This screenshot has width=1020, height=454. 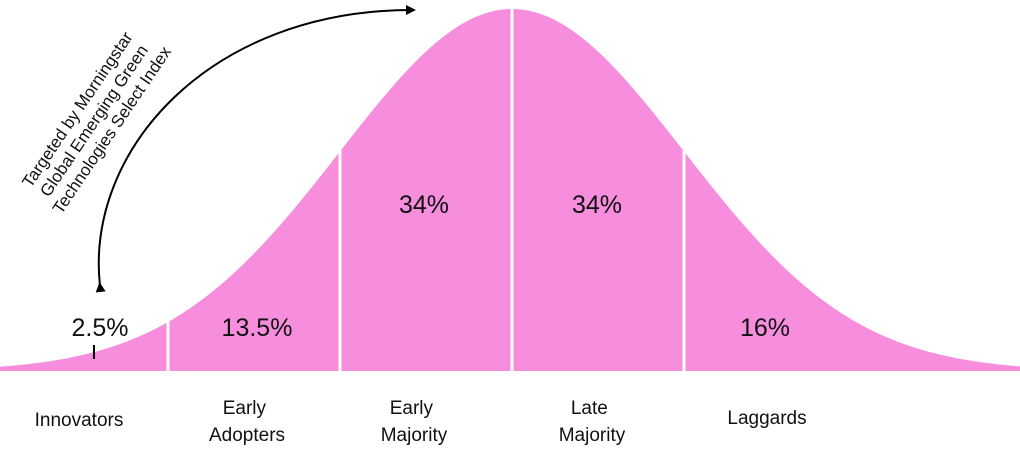 What do you see at coordinates (592, 435) in the screenshot?
I see `late-majority-label-line-2: Majority` at bounding box center [592, 435].